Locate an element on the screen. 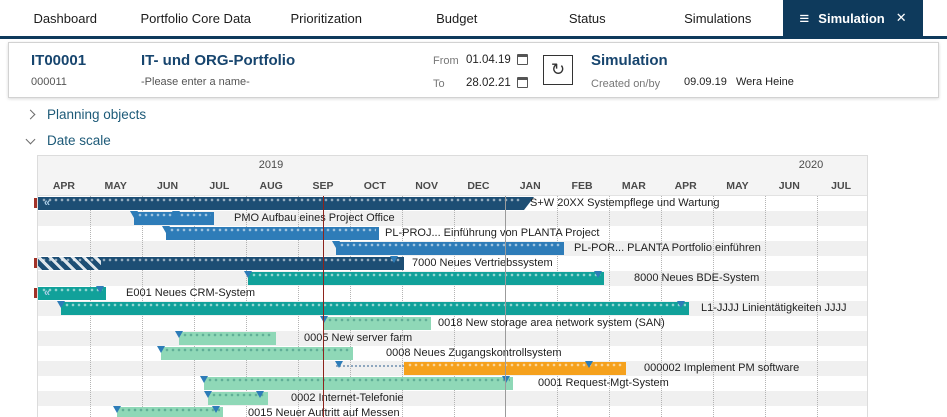 The image size is (947, 417). close-tab-icon: ✕ is located at coordinates (901, 17).